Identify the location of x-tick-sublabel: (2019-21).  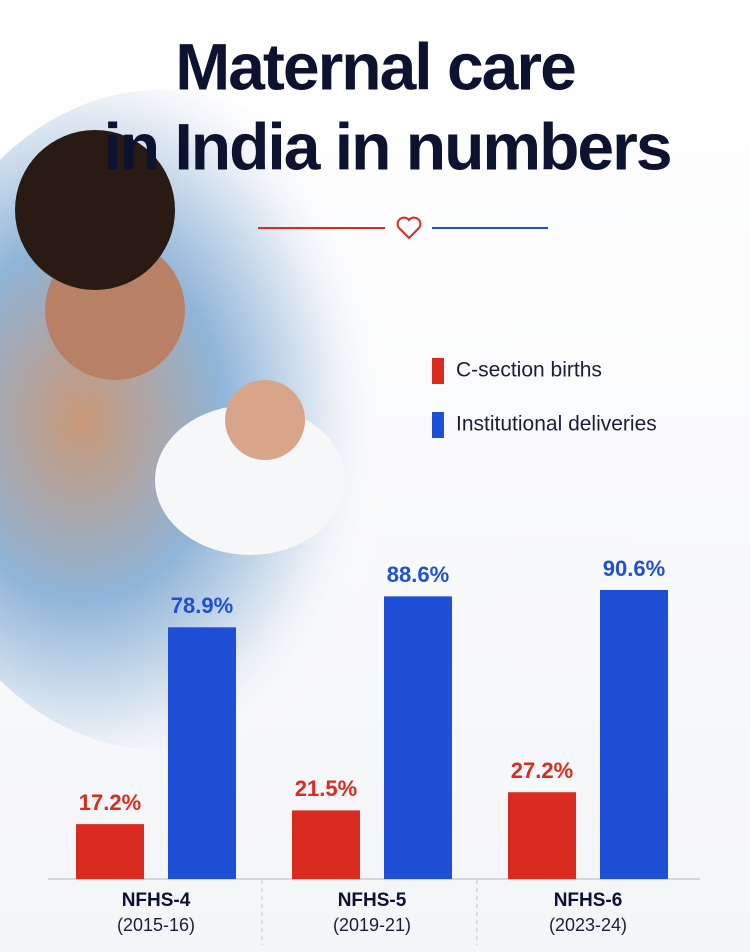
(372, 925).